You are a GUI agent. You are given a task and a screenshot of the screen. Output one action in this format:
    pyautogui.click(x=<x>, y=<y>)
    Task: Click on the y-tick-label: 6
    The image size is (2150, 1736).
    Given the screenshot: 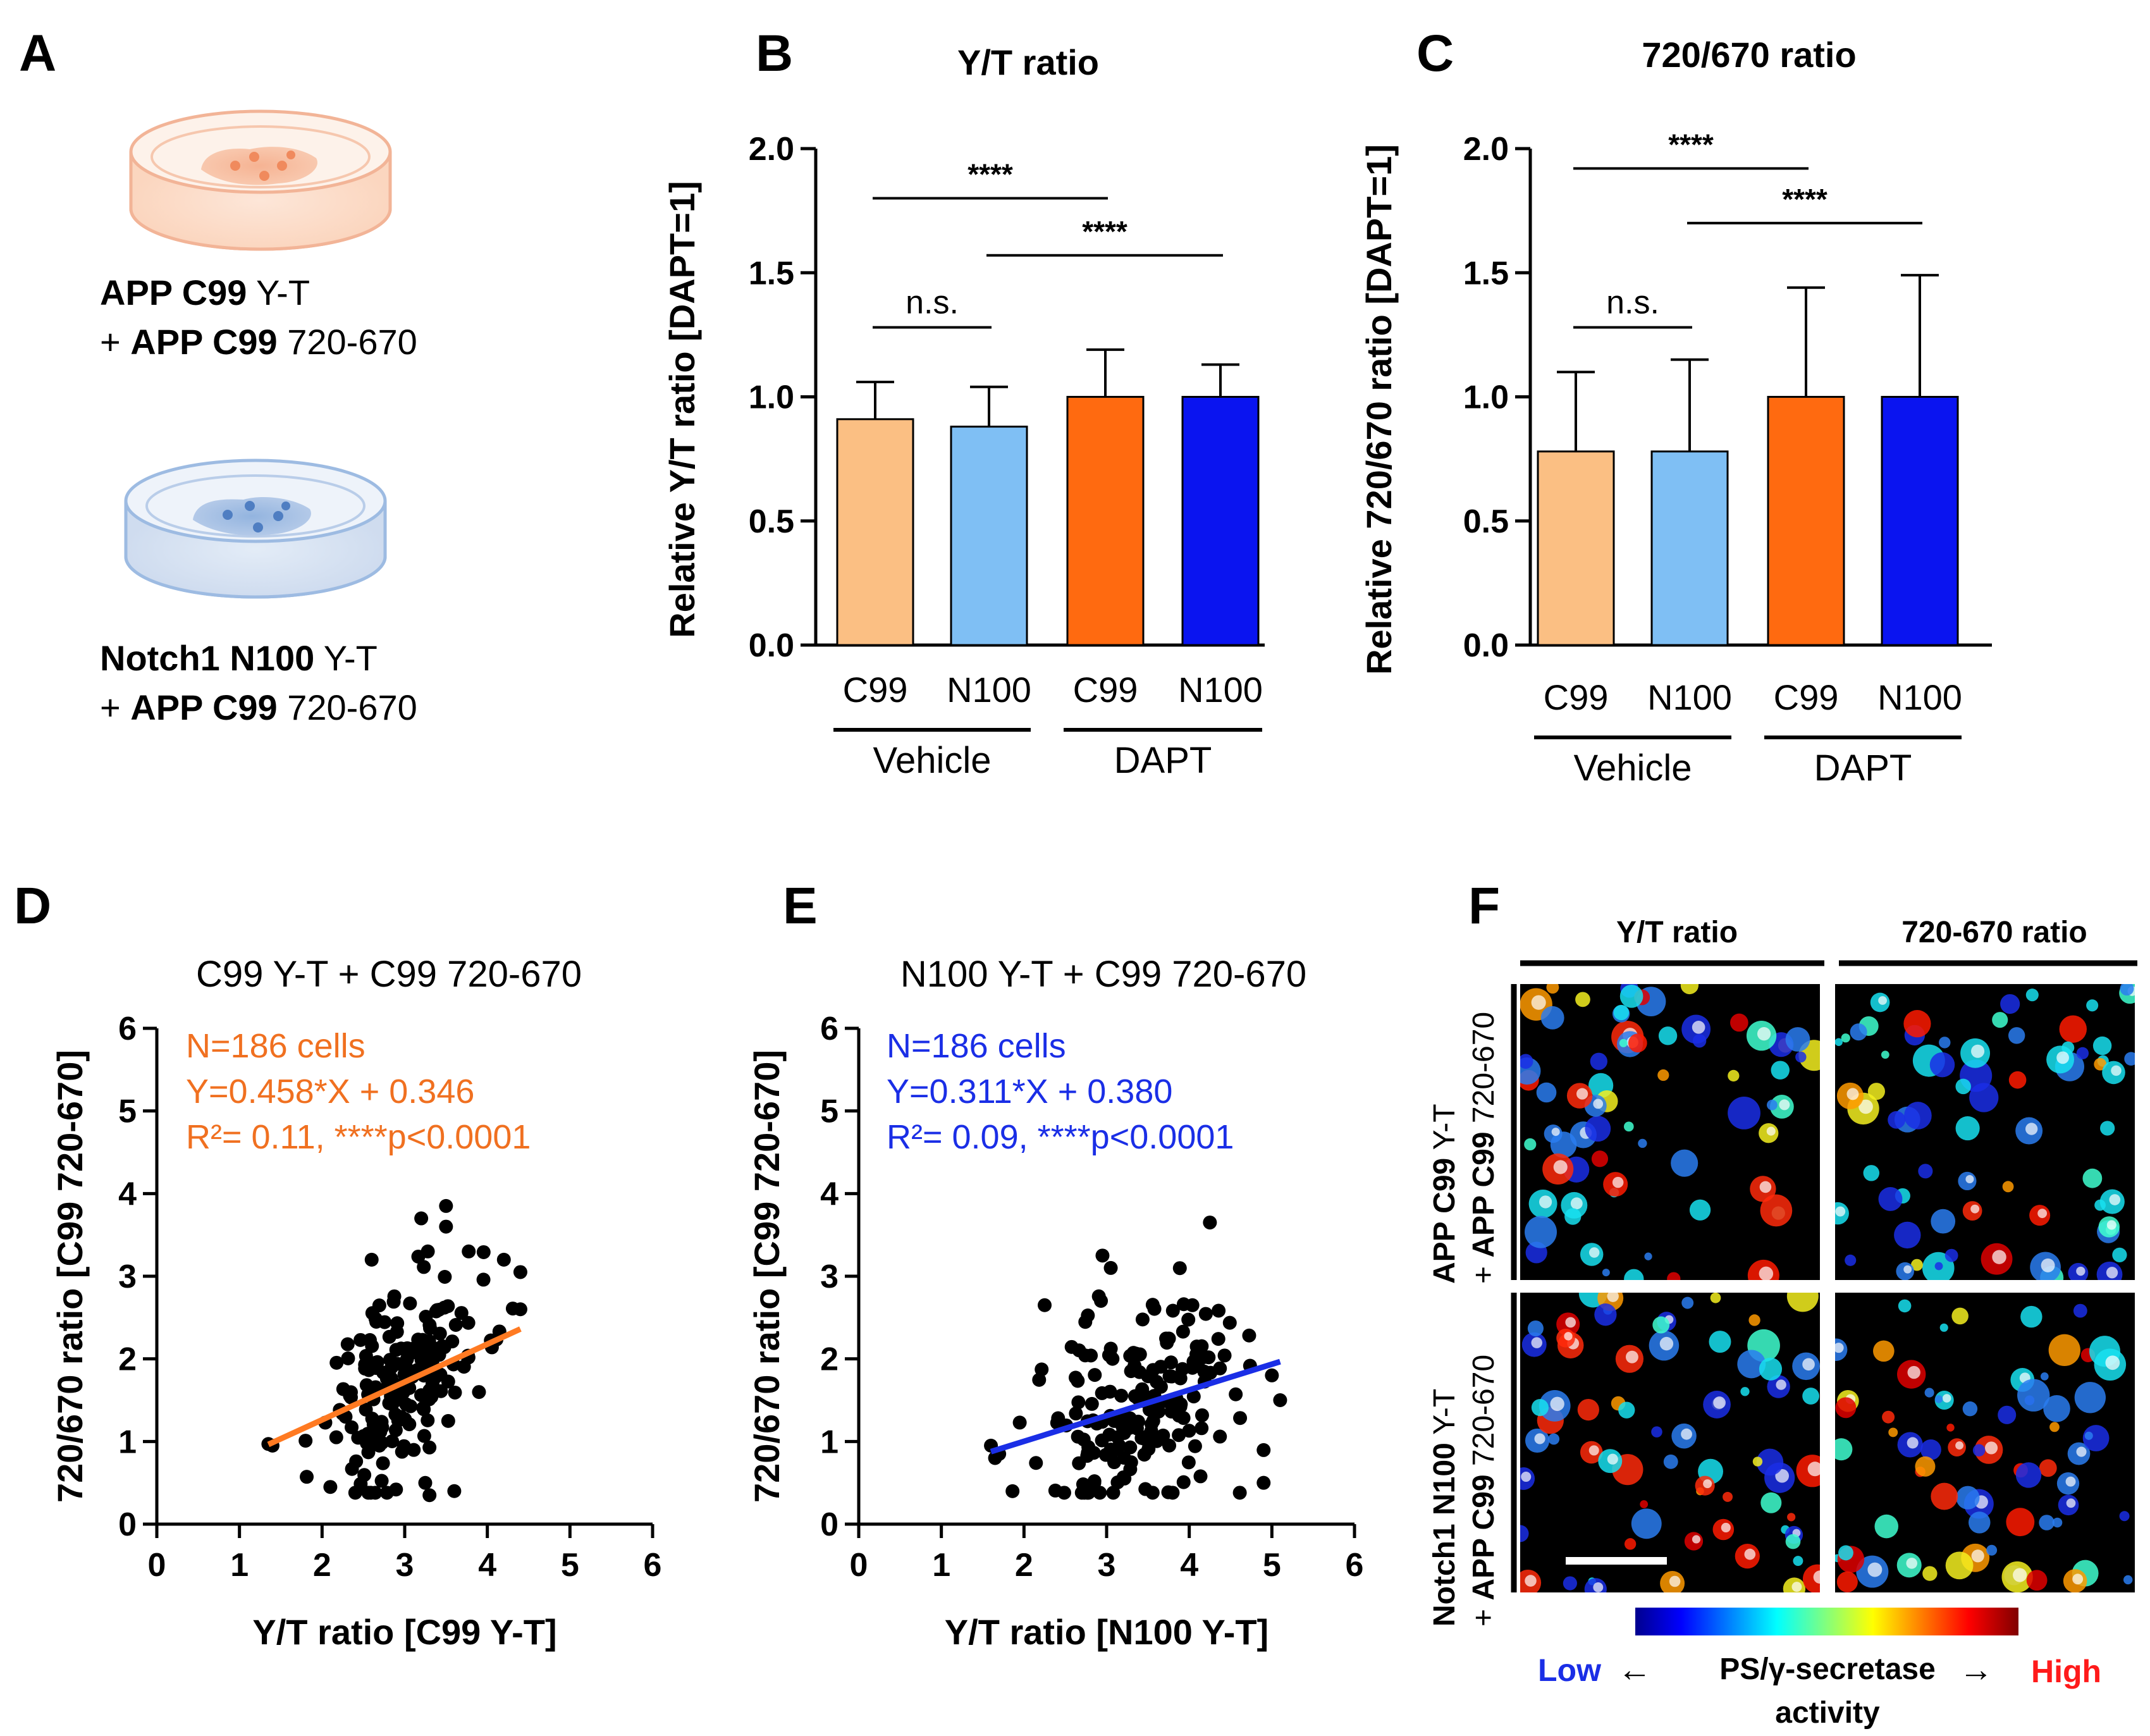 What is the action you would take?
    pyautogui.click(x=127, y=1029)
    